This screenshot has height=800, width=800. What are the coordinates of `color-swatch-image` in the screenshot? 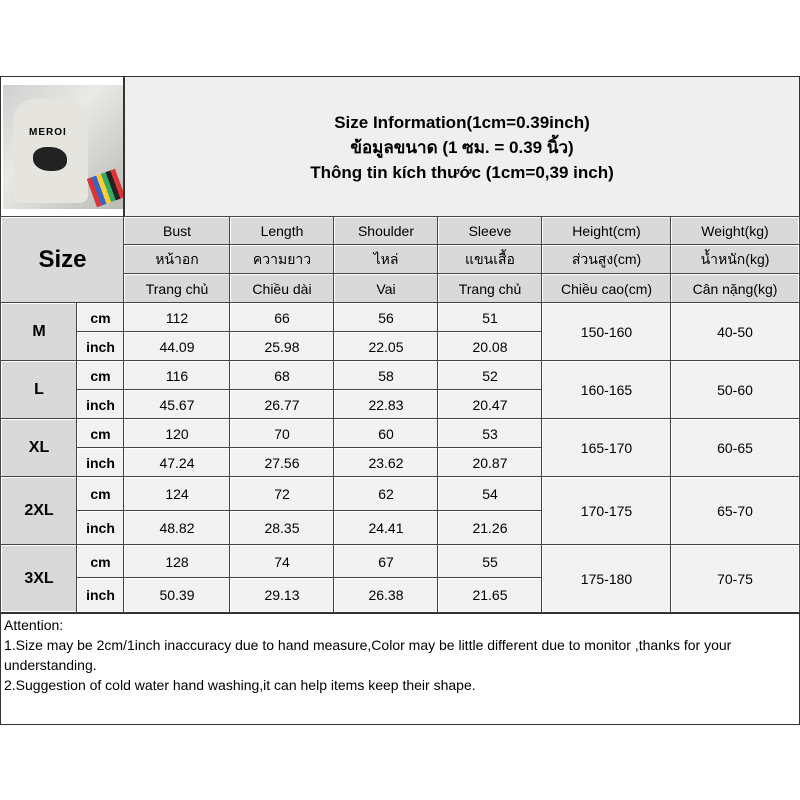 It's located at (104, 188).